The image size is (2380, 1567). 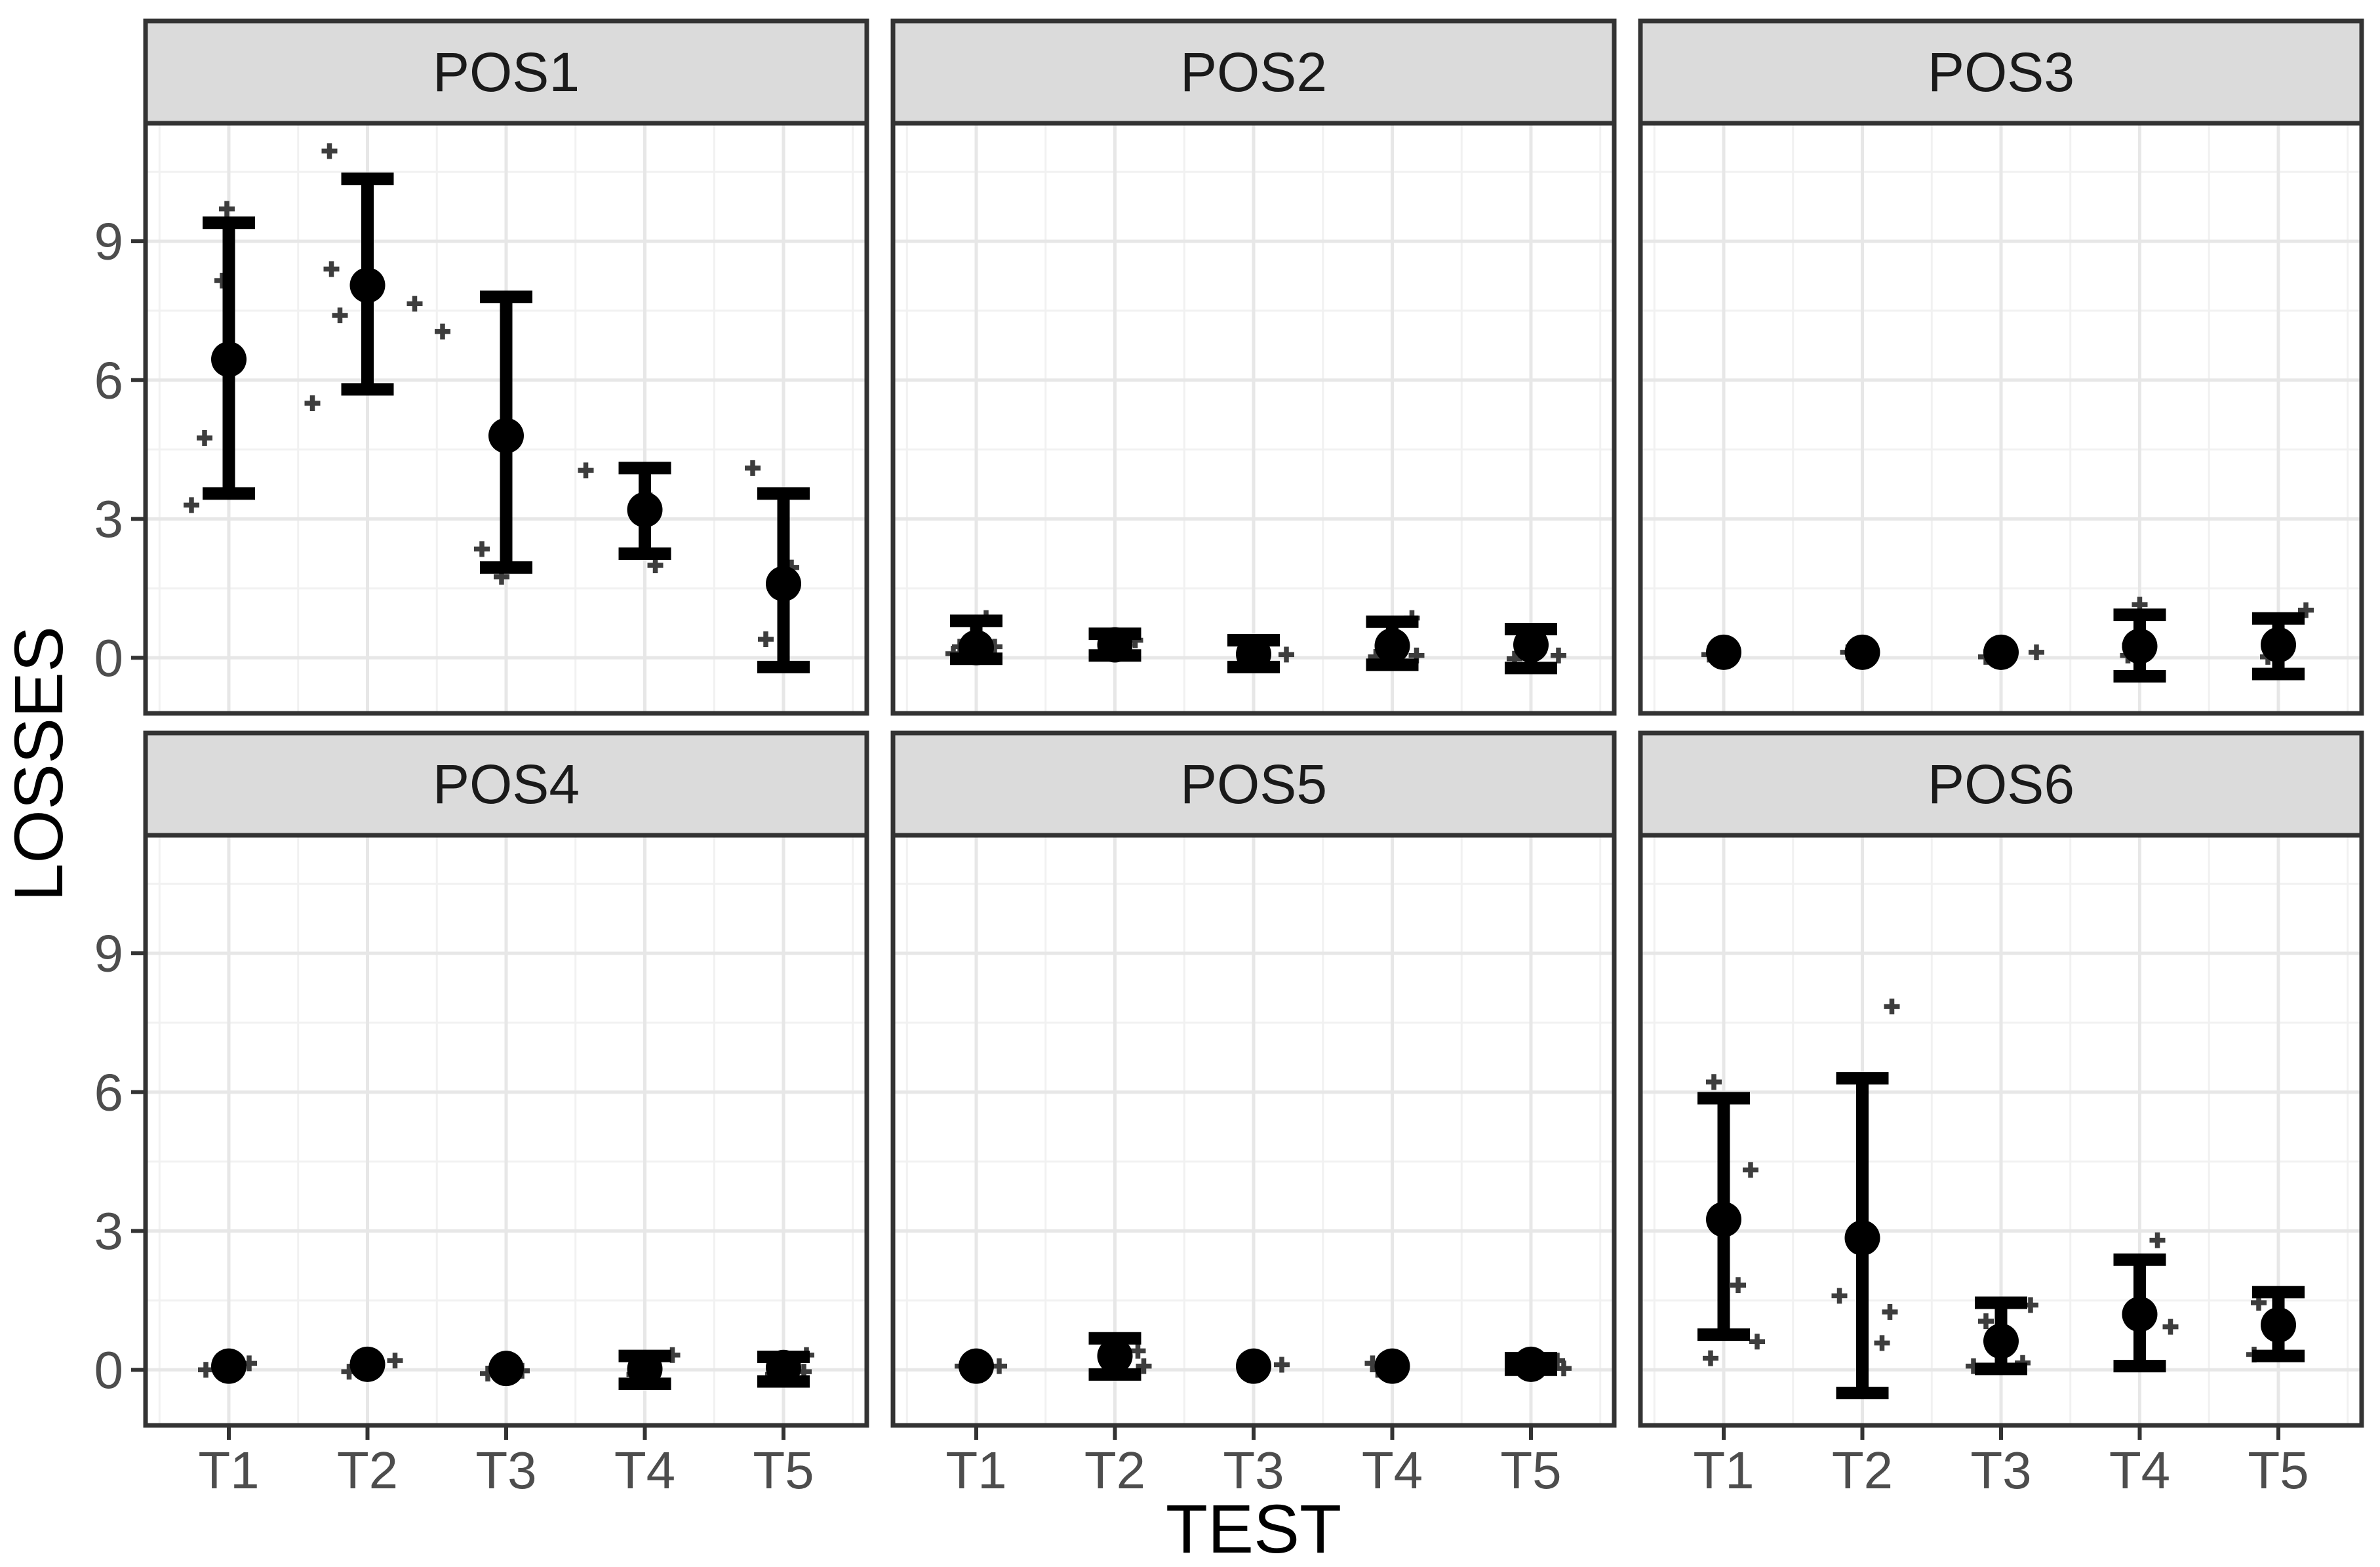 I want to click on facet-strip-label: POS2, so click(x=1253, y=72).